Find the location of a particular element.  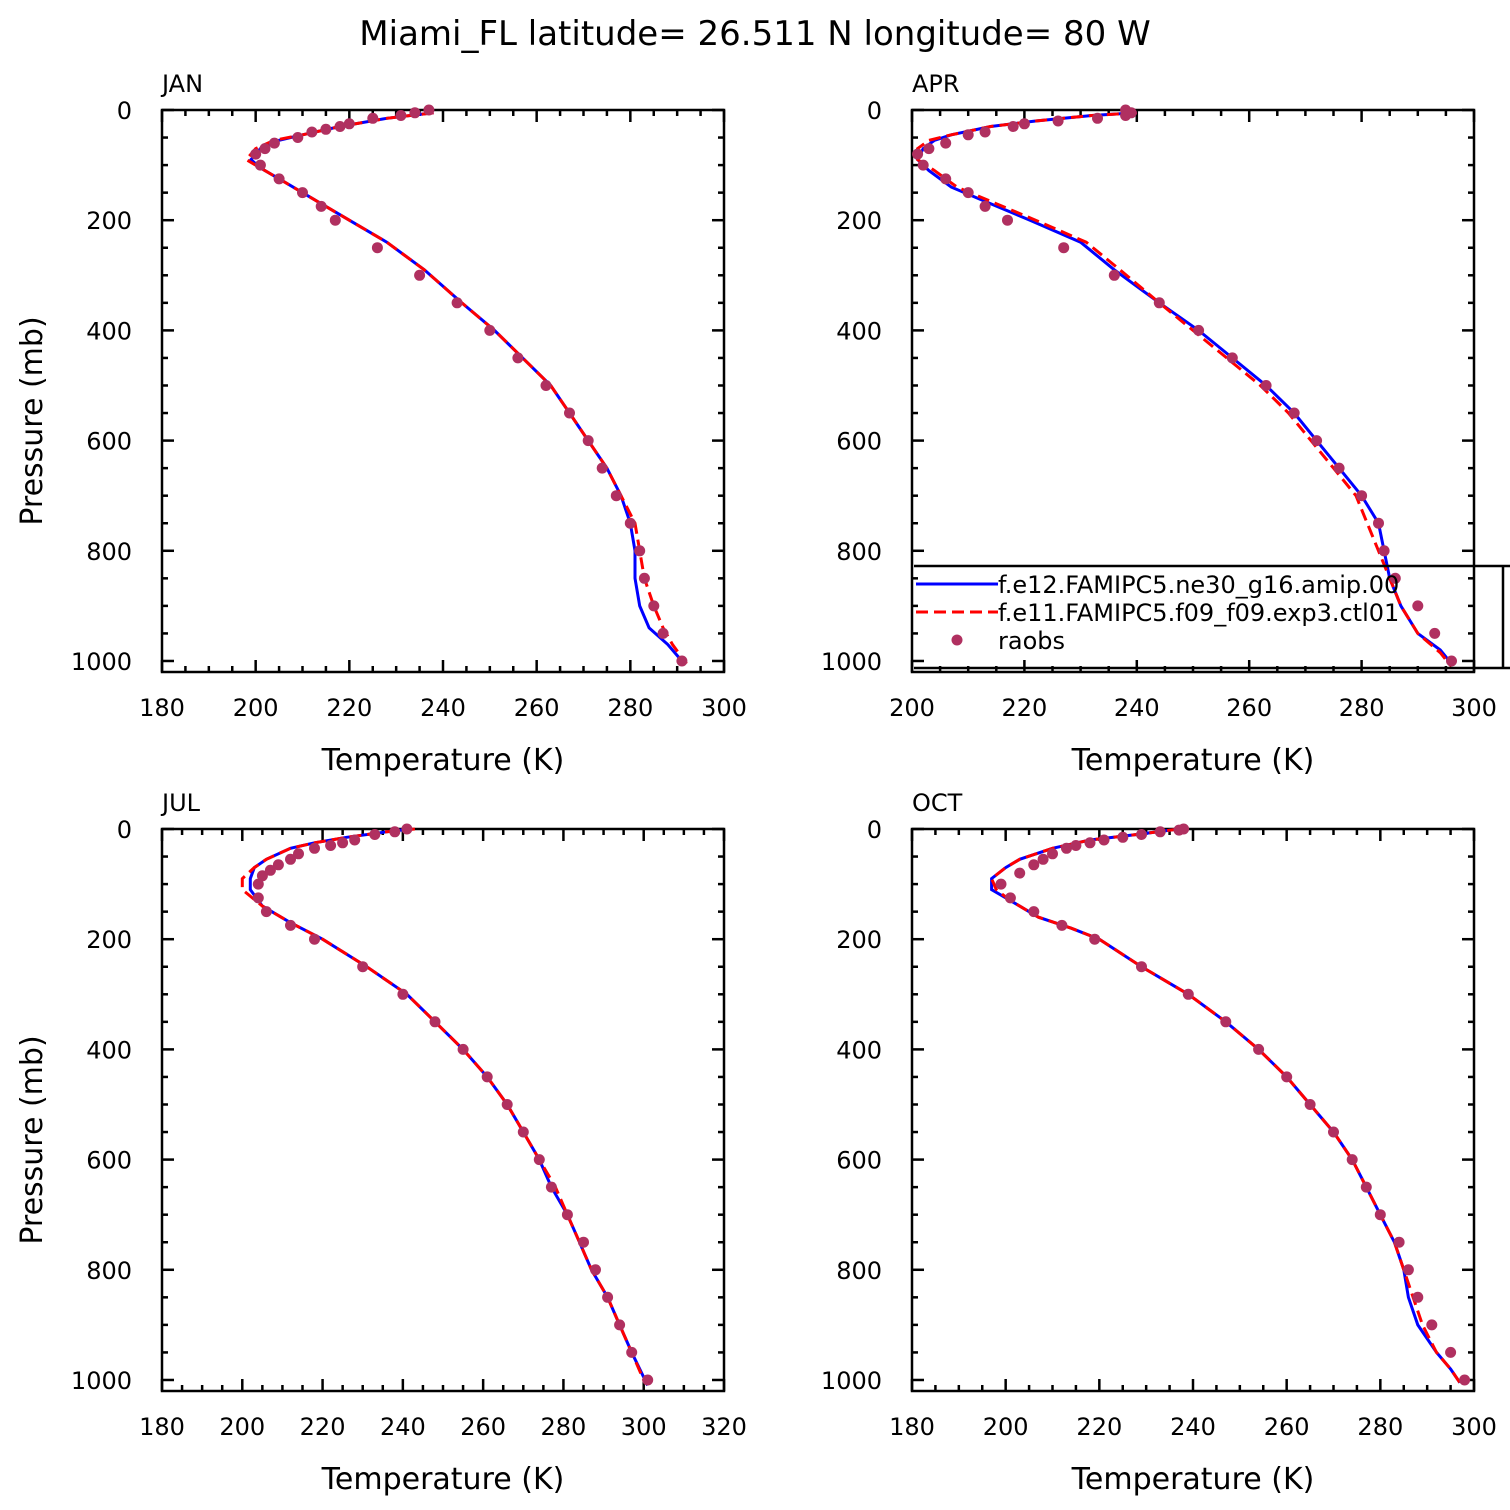

legend-marker-dot is located at coordinates (957, 640).